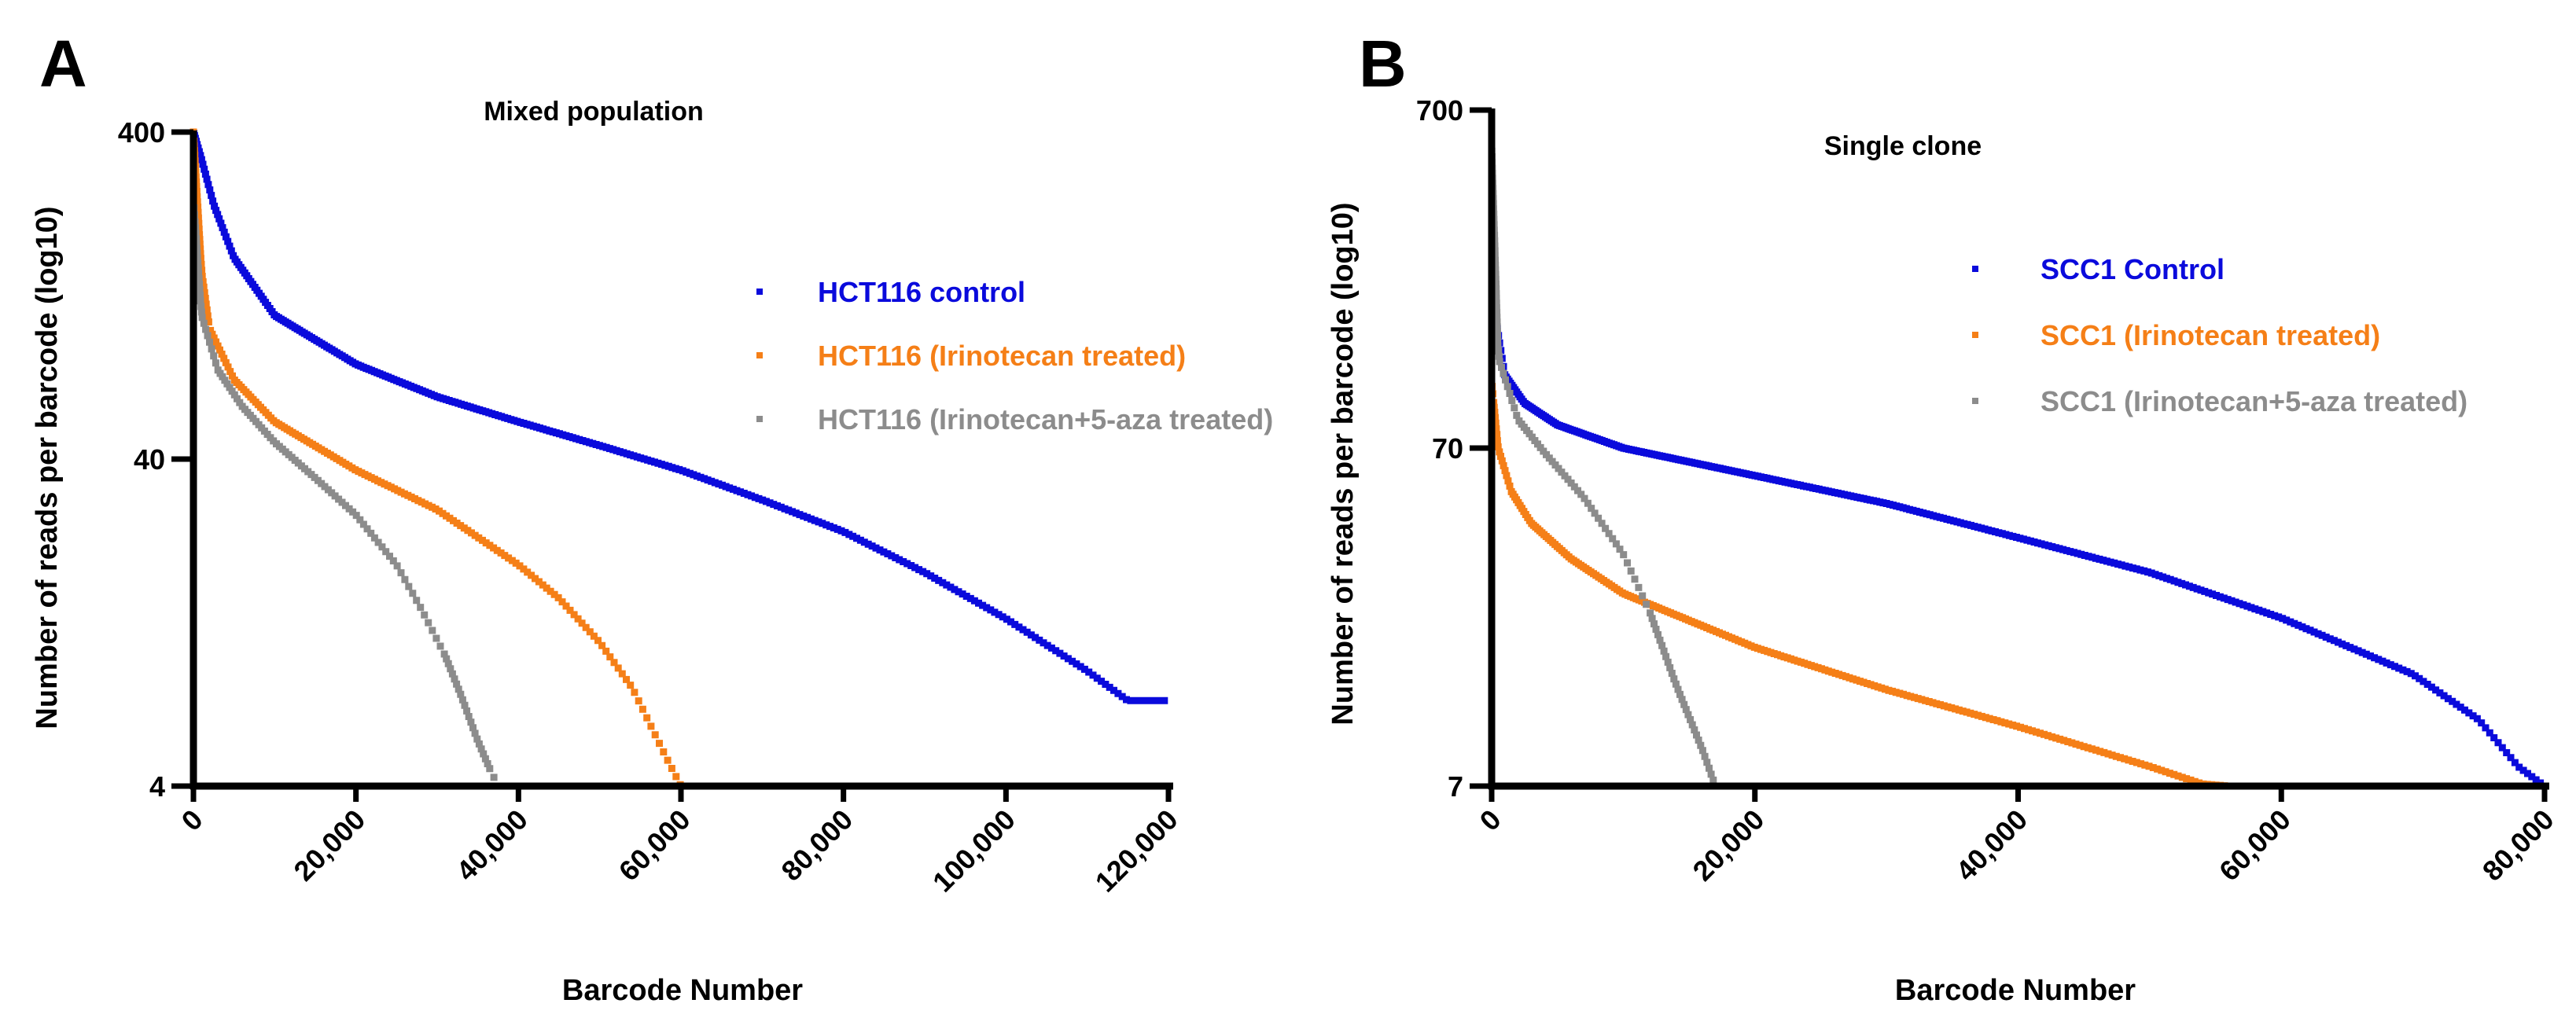 This screenshot has width=2576, height=1029. Describe the element at coordinates (1383, 64) in the screenshot. I see `panel-letter-b: B` at that location.